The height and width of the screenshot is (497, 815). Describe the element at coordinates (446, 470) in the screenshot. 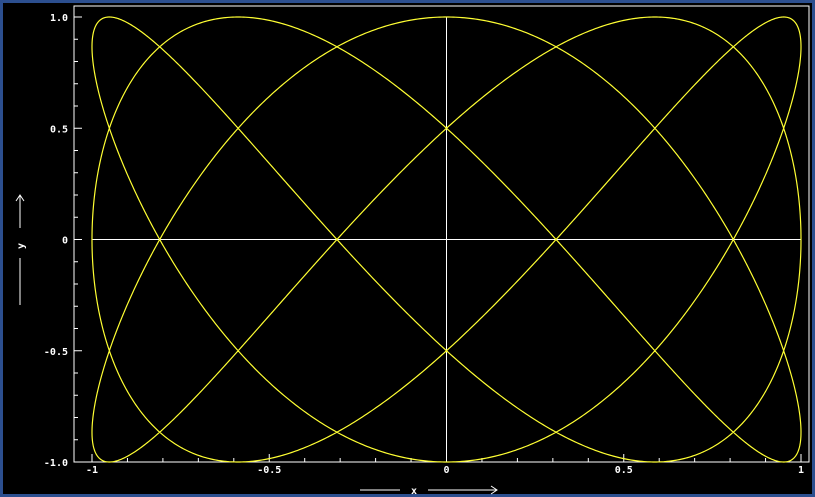

I see `x-tick-label: 0` at that location.